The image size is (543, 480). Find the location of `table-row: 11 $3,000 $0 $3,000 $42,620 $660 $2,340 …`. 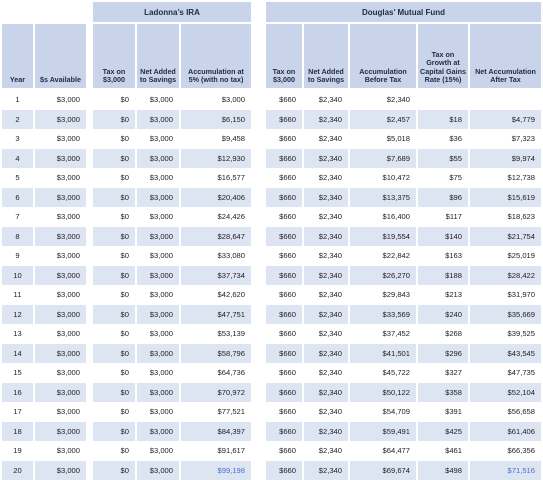

table-row: 11 $3,000 $0 $3,000 $42,620 $660 $2,340 … is located at coordinates (271, 294).